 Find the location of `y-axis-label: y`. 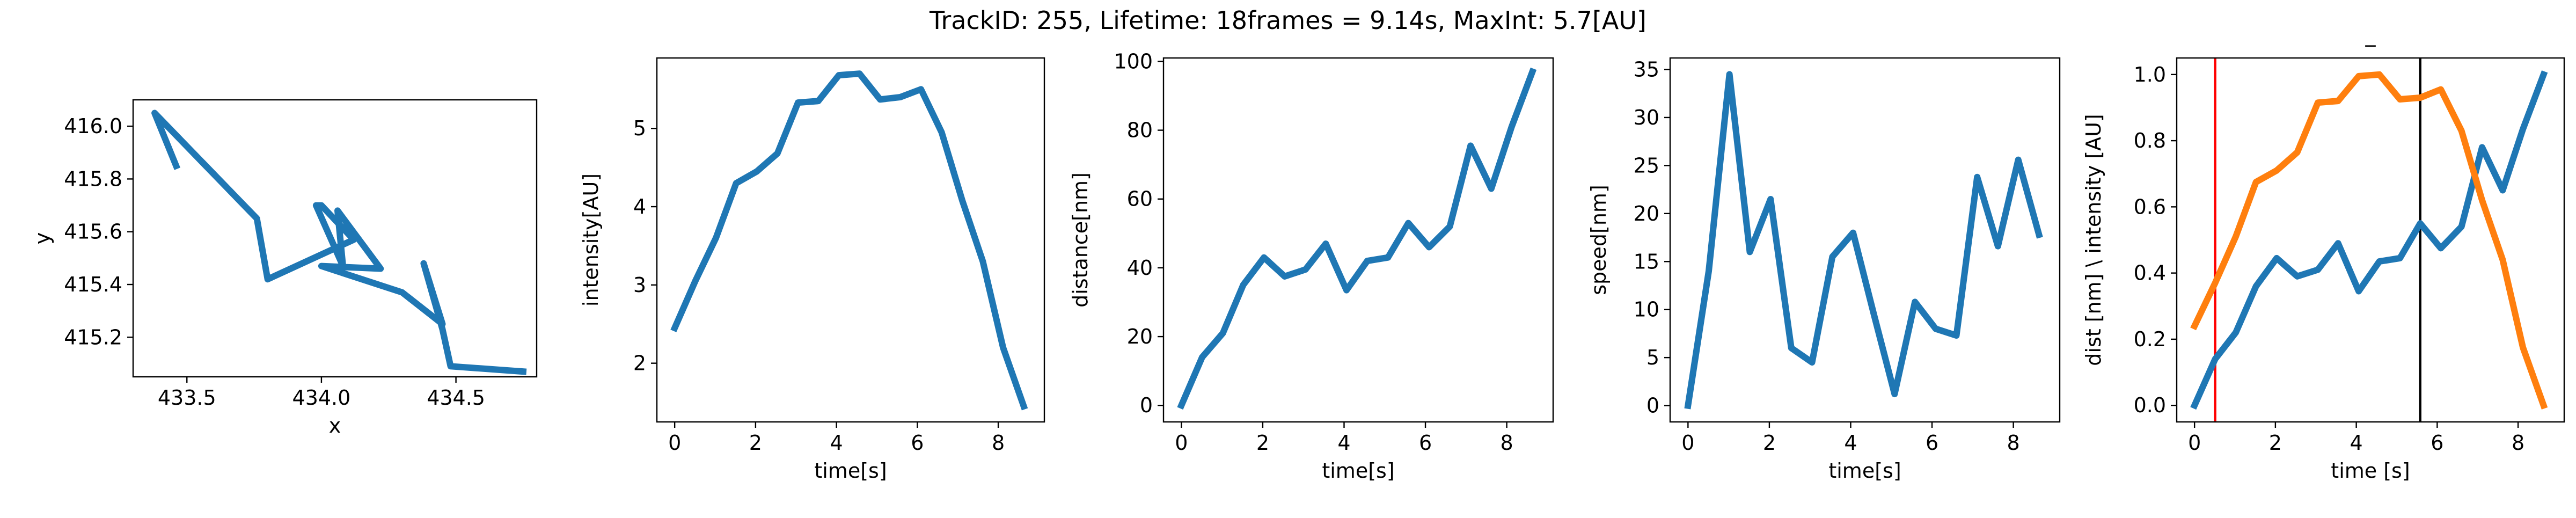

y-axis-label: y is located at coordinates (42, 238).